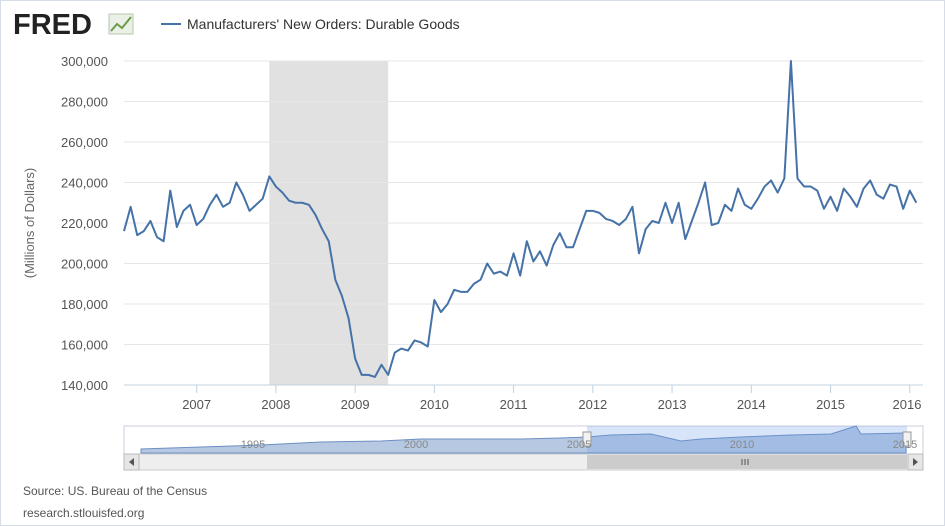 Image resolution: width=945 pixels, height=526 pixels. I want to click on navigator-label: 2010, so click(742, 445).